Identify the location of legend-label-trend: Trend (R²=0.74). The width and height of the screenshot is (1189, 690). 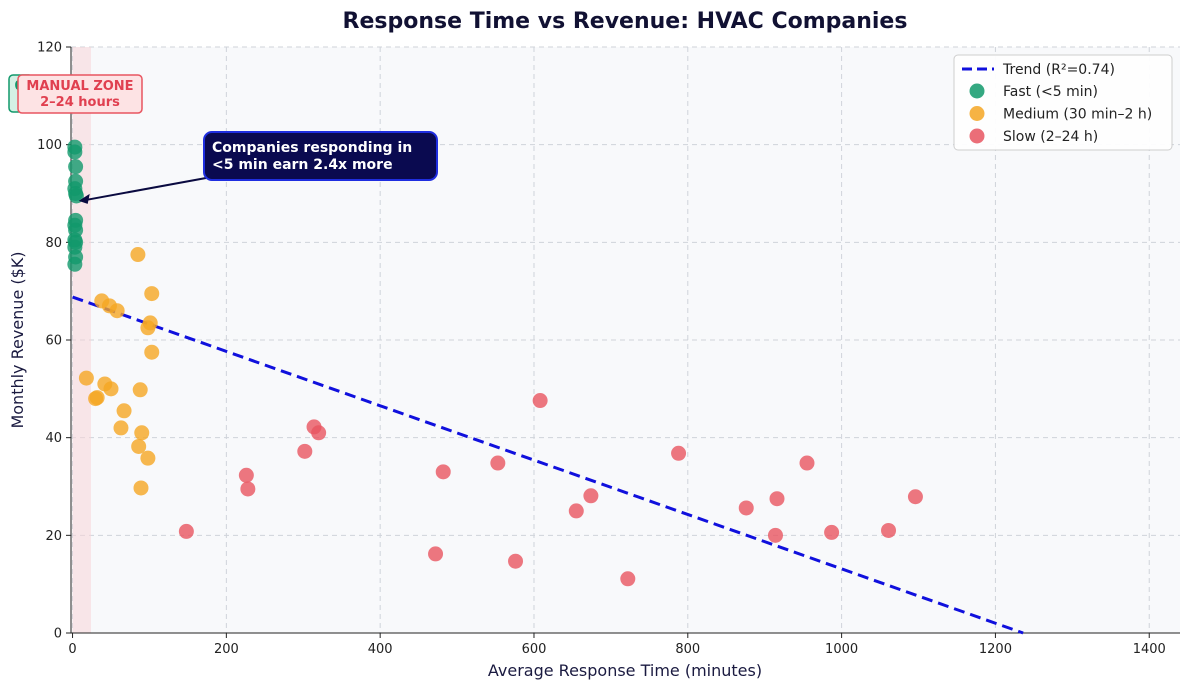
(1058, 70).